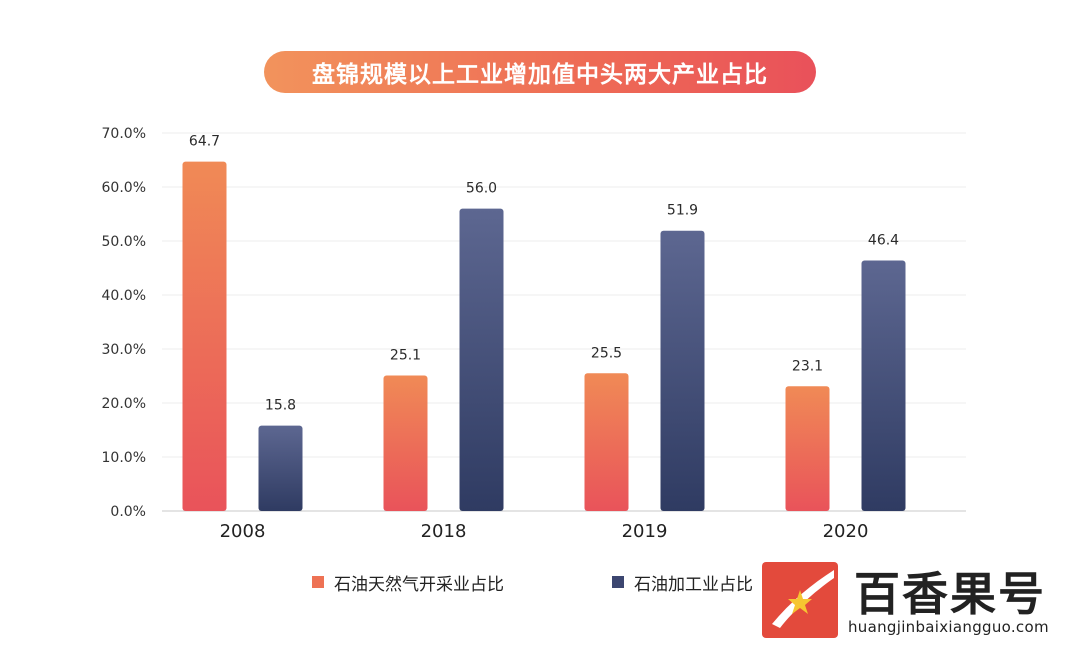  I want to click on x-tick-label: 2018, so click(444, 531).